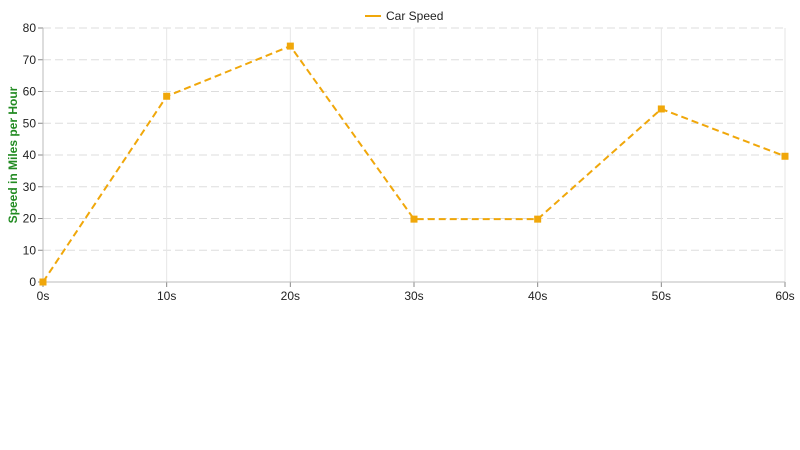  What do you see at coordinates (30, 187) in the screenshot?
I see `y-tick-label: 30` at bounding box center [30, 187].